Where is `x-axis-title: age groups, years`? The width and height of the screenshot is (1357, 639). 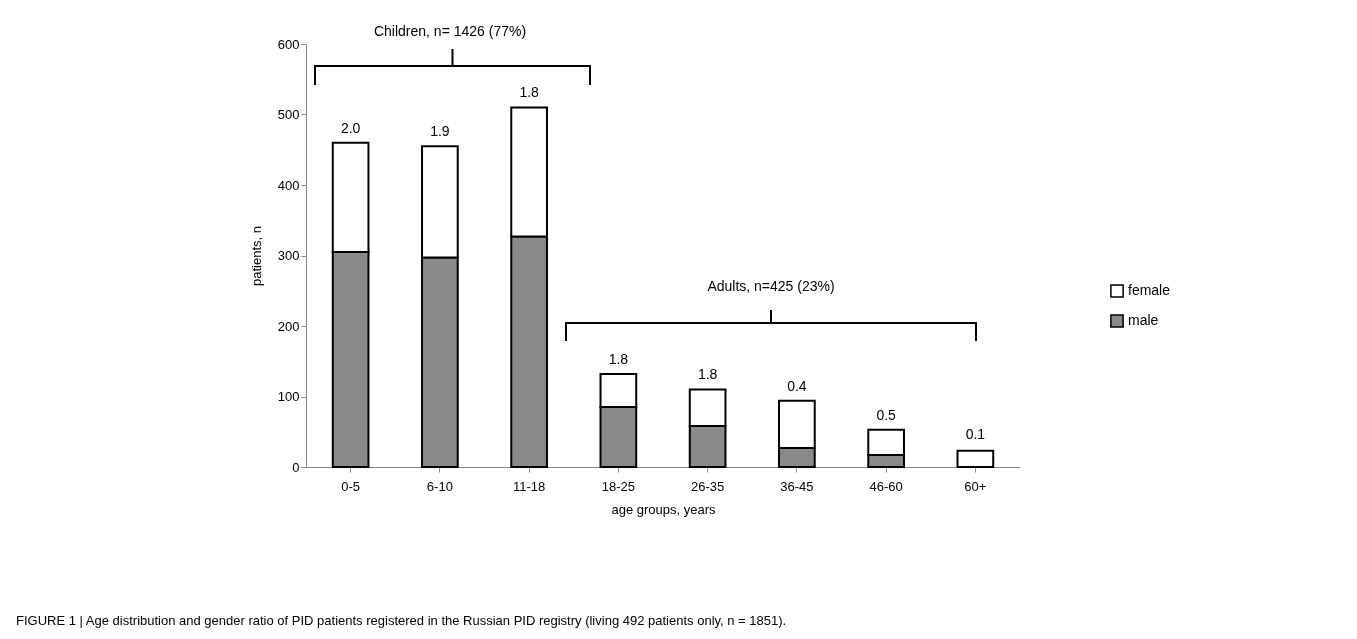
x-axis-title: age groups, years is located at coordinates (664, 509).